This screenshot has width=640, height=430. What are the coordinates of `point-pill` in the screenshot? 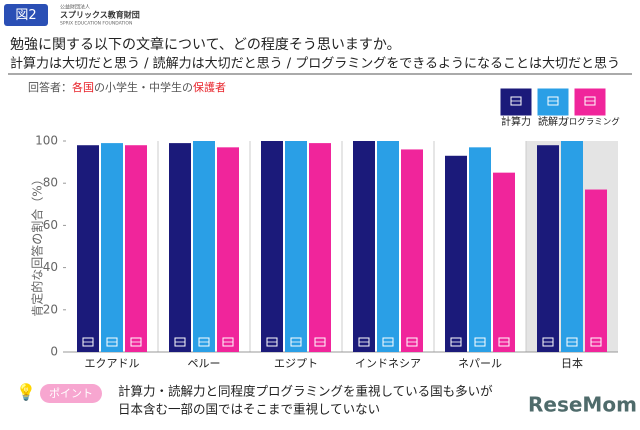 It's located at (71, 393).